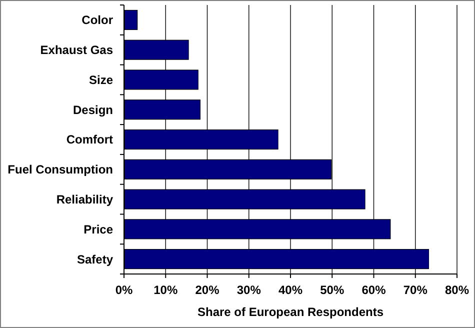 Image resolution: width=475 pixels, height=328 pixels. I want to click on x-tick-label: 20%, so click(207, 290).